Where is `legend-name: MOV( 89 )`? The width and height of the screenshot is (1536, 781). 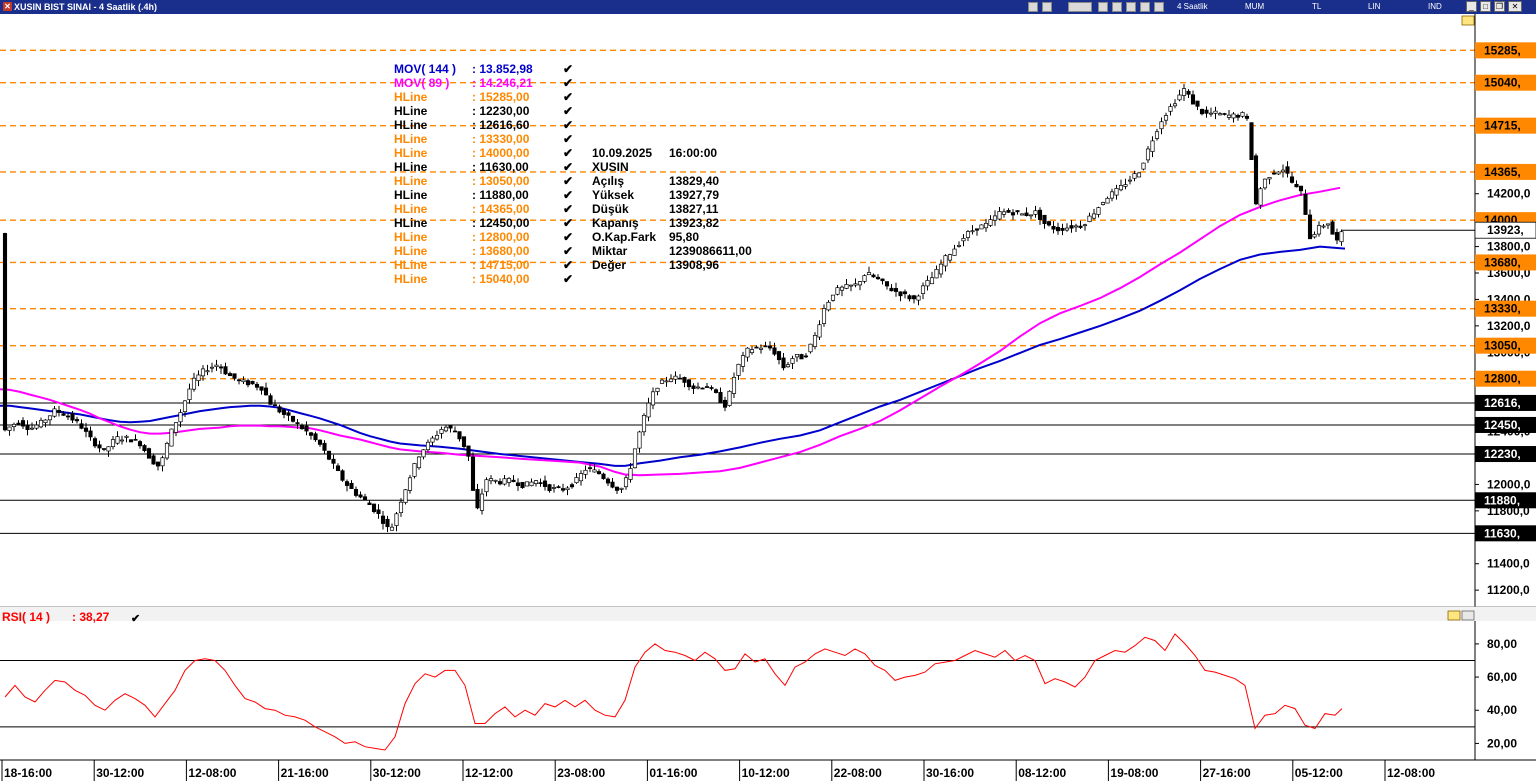 legend-name: MOV( 89 ) is located at coordinates (422, 83).